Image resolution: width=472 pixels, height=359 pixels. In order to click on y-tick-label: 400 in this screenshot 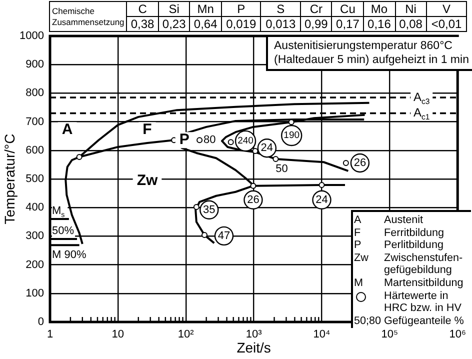, I will do `click(35, 208)`.